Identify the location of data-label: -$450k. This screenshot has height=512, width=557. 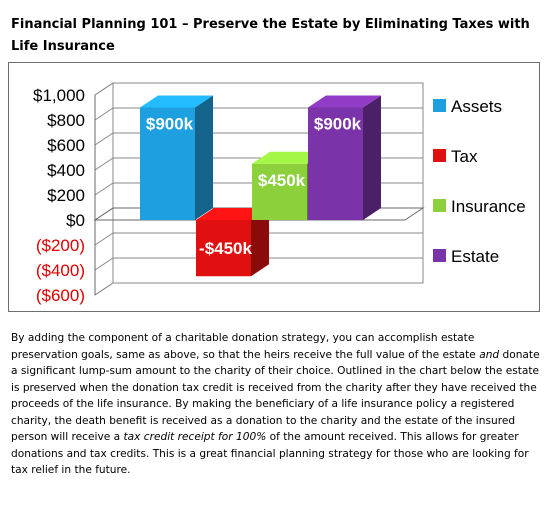
(225, 248).